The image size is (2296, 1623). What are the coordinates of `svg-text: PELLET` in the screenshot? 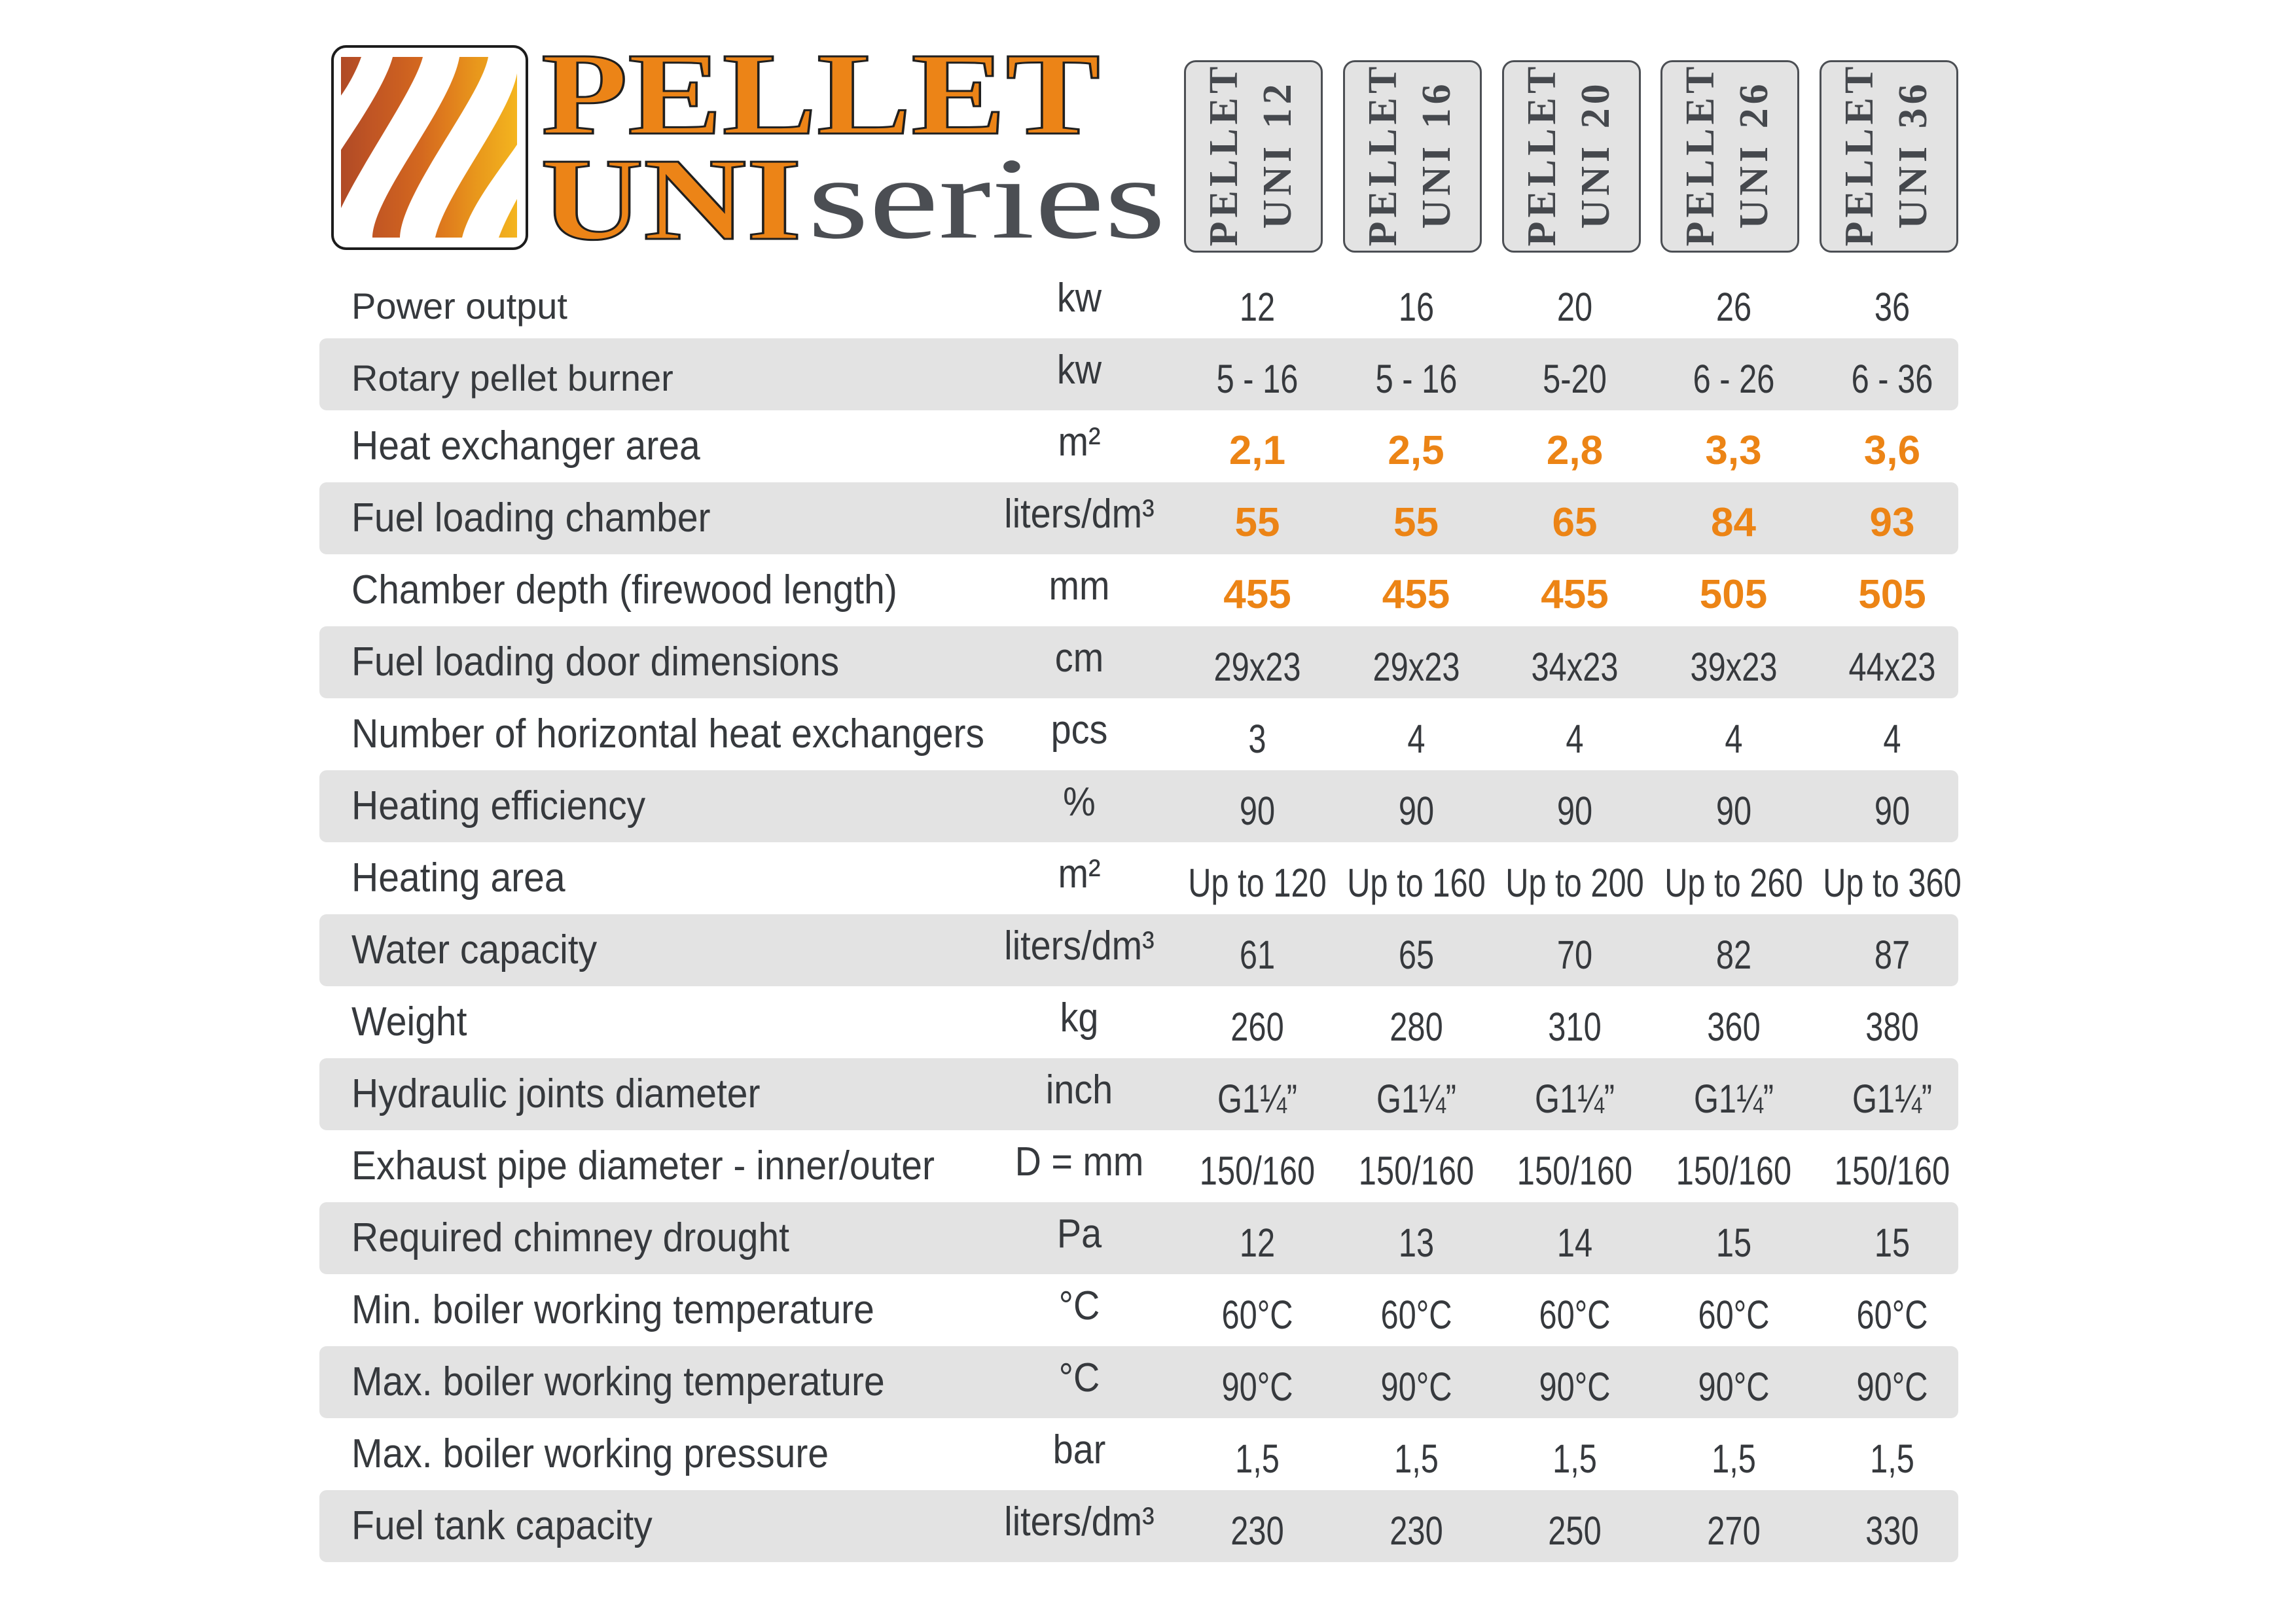 It's located at (820, 94).